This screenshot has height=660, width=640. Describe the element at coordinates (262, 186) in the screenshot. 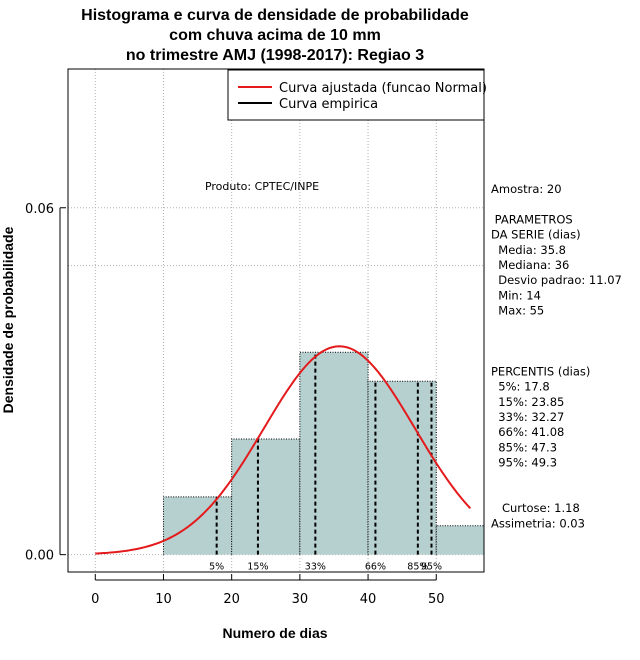

I see `product-annotation: Produto: CPTEC/INPE` at that location.